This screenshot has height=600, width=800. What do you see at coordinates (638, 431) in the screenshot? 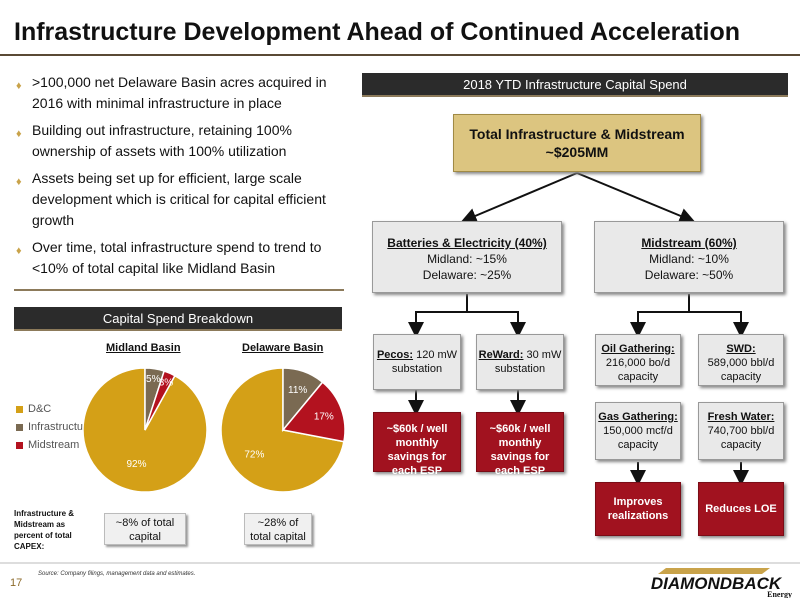
I see `gas-gathering-box: Gas Gathering: 150,000 mcf/d capacity` at bounding box center [638, 431].